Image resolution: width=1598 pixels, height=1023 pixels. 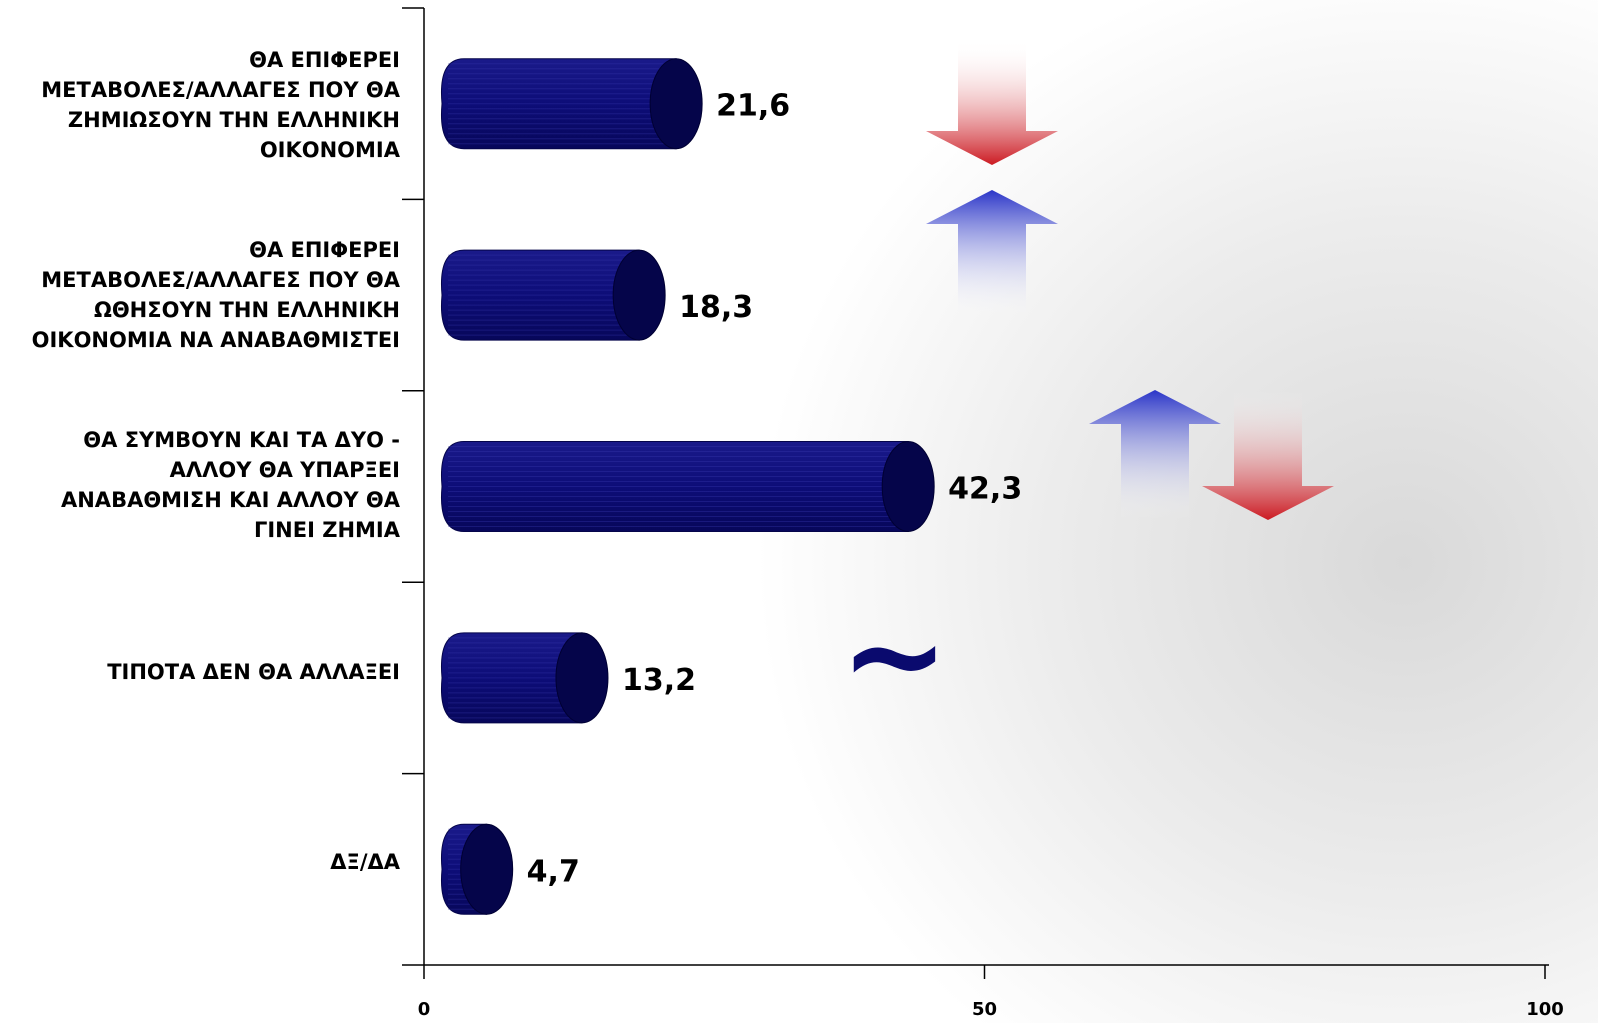 I want to click on bar-value-label: 13,2, so click(x=659, y=680).